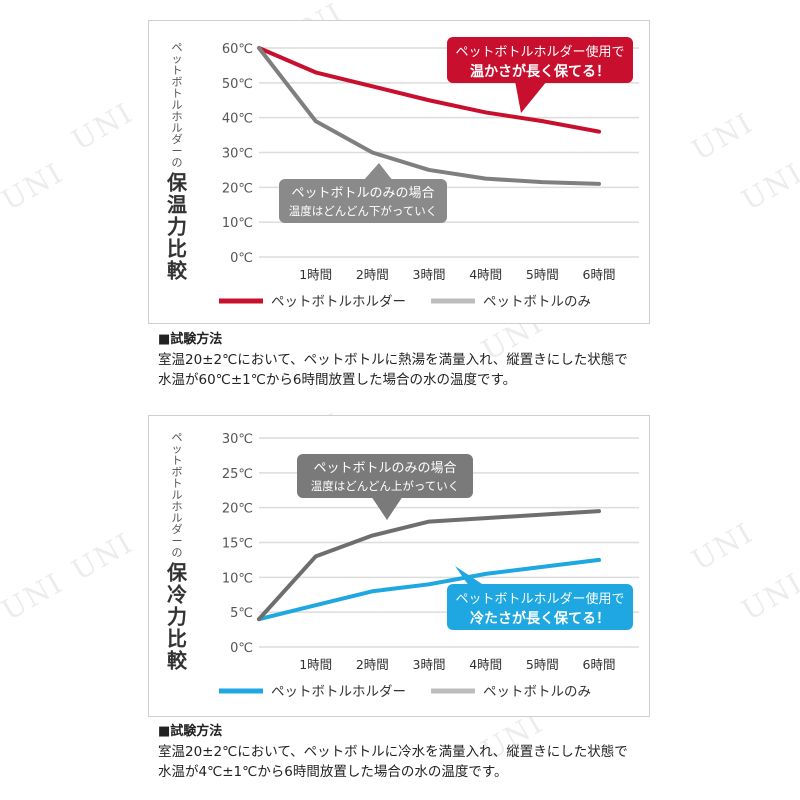 The height and width of the screenshot is (800, 800). What do you see at coordinates (237, 84) in the screenshot?
I see `y-tick-label: 50℃` at bounding box center [237, 84].